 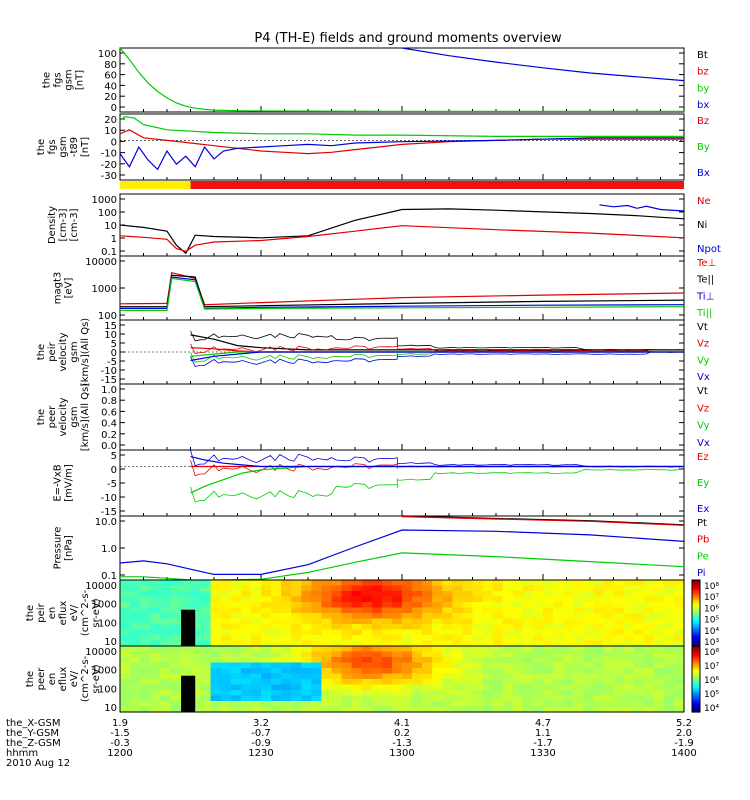 I want to click on bottom-value: 1.9, so click(x=120, y=723).